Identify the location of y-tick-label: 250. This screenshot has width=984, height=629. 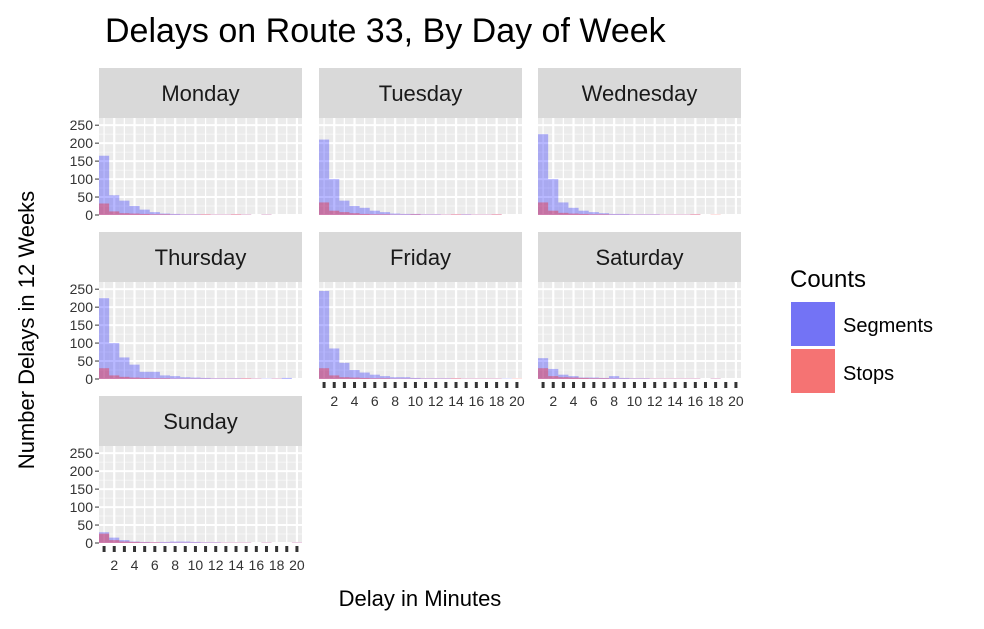
(82, 289).